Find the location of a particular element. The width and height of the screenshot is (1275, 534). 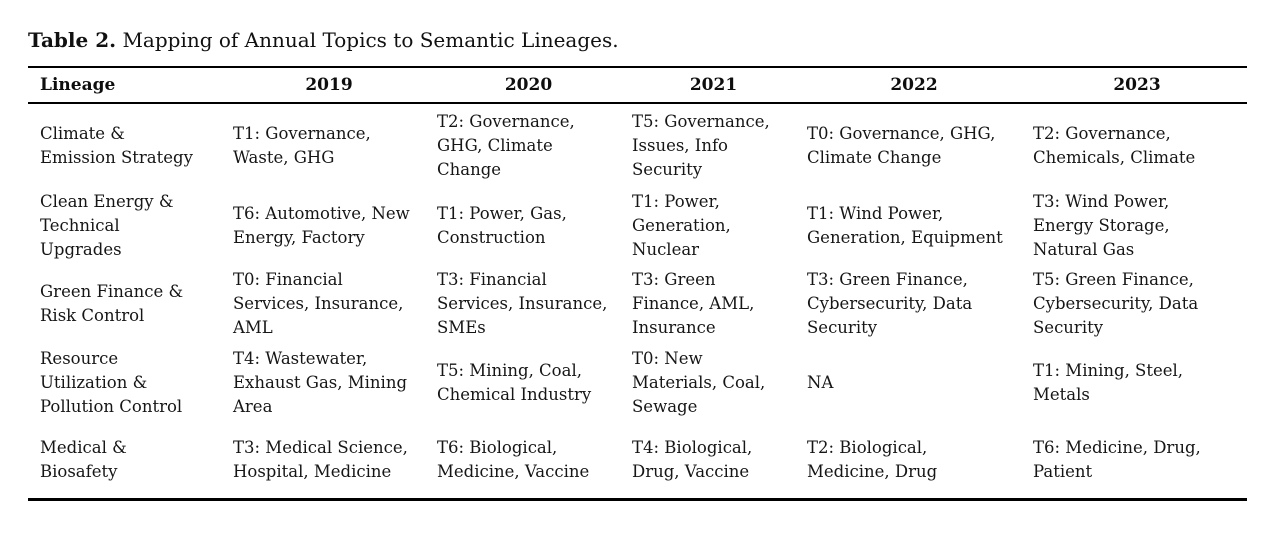

topic-cell: T1: Power, Gas, Construction is located at coordinates (502, 225).